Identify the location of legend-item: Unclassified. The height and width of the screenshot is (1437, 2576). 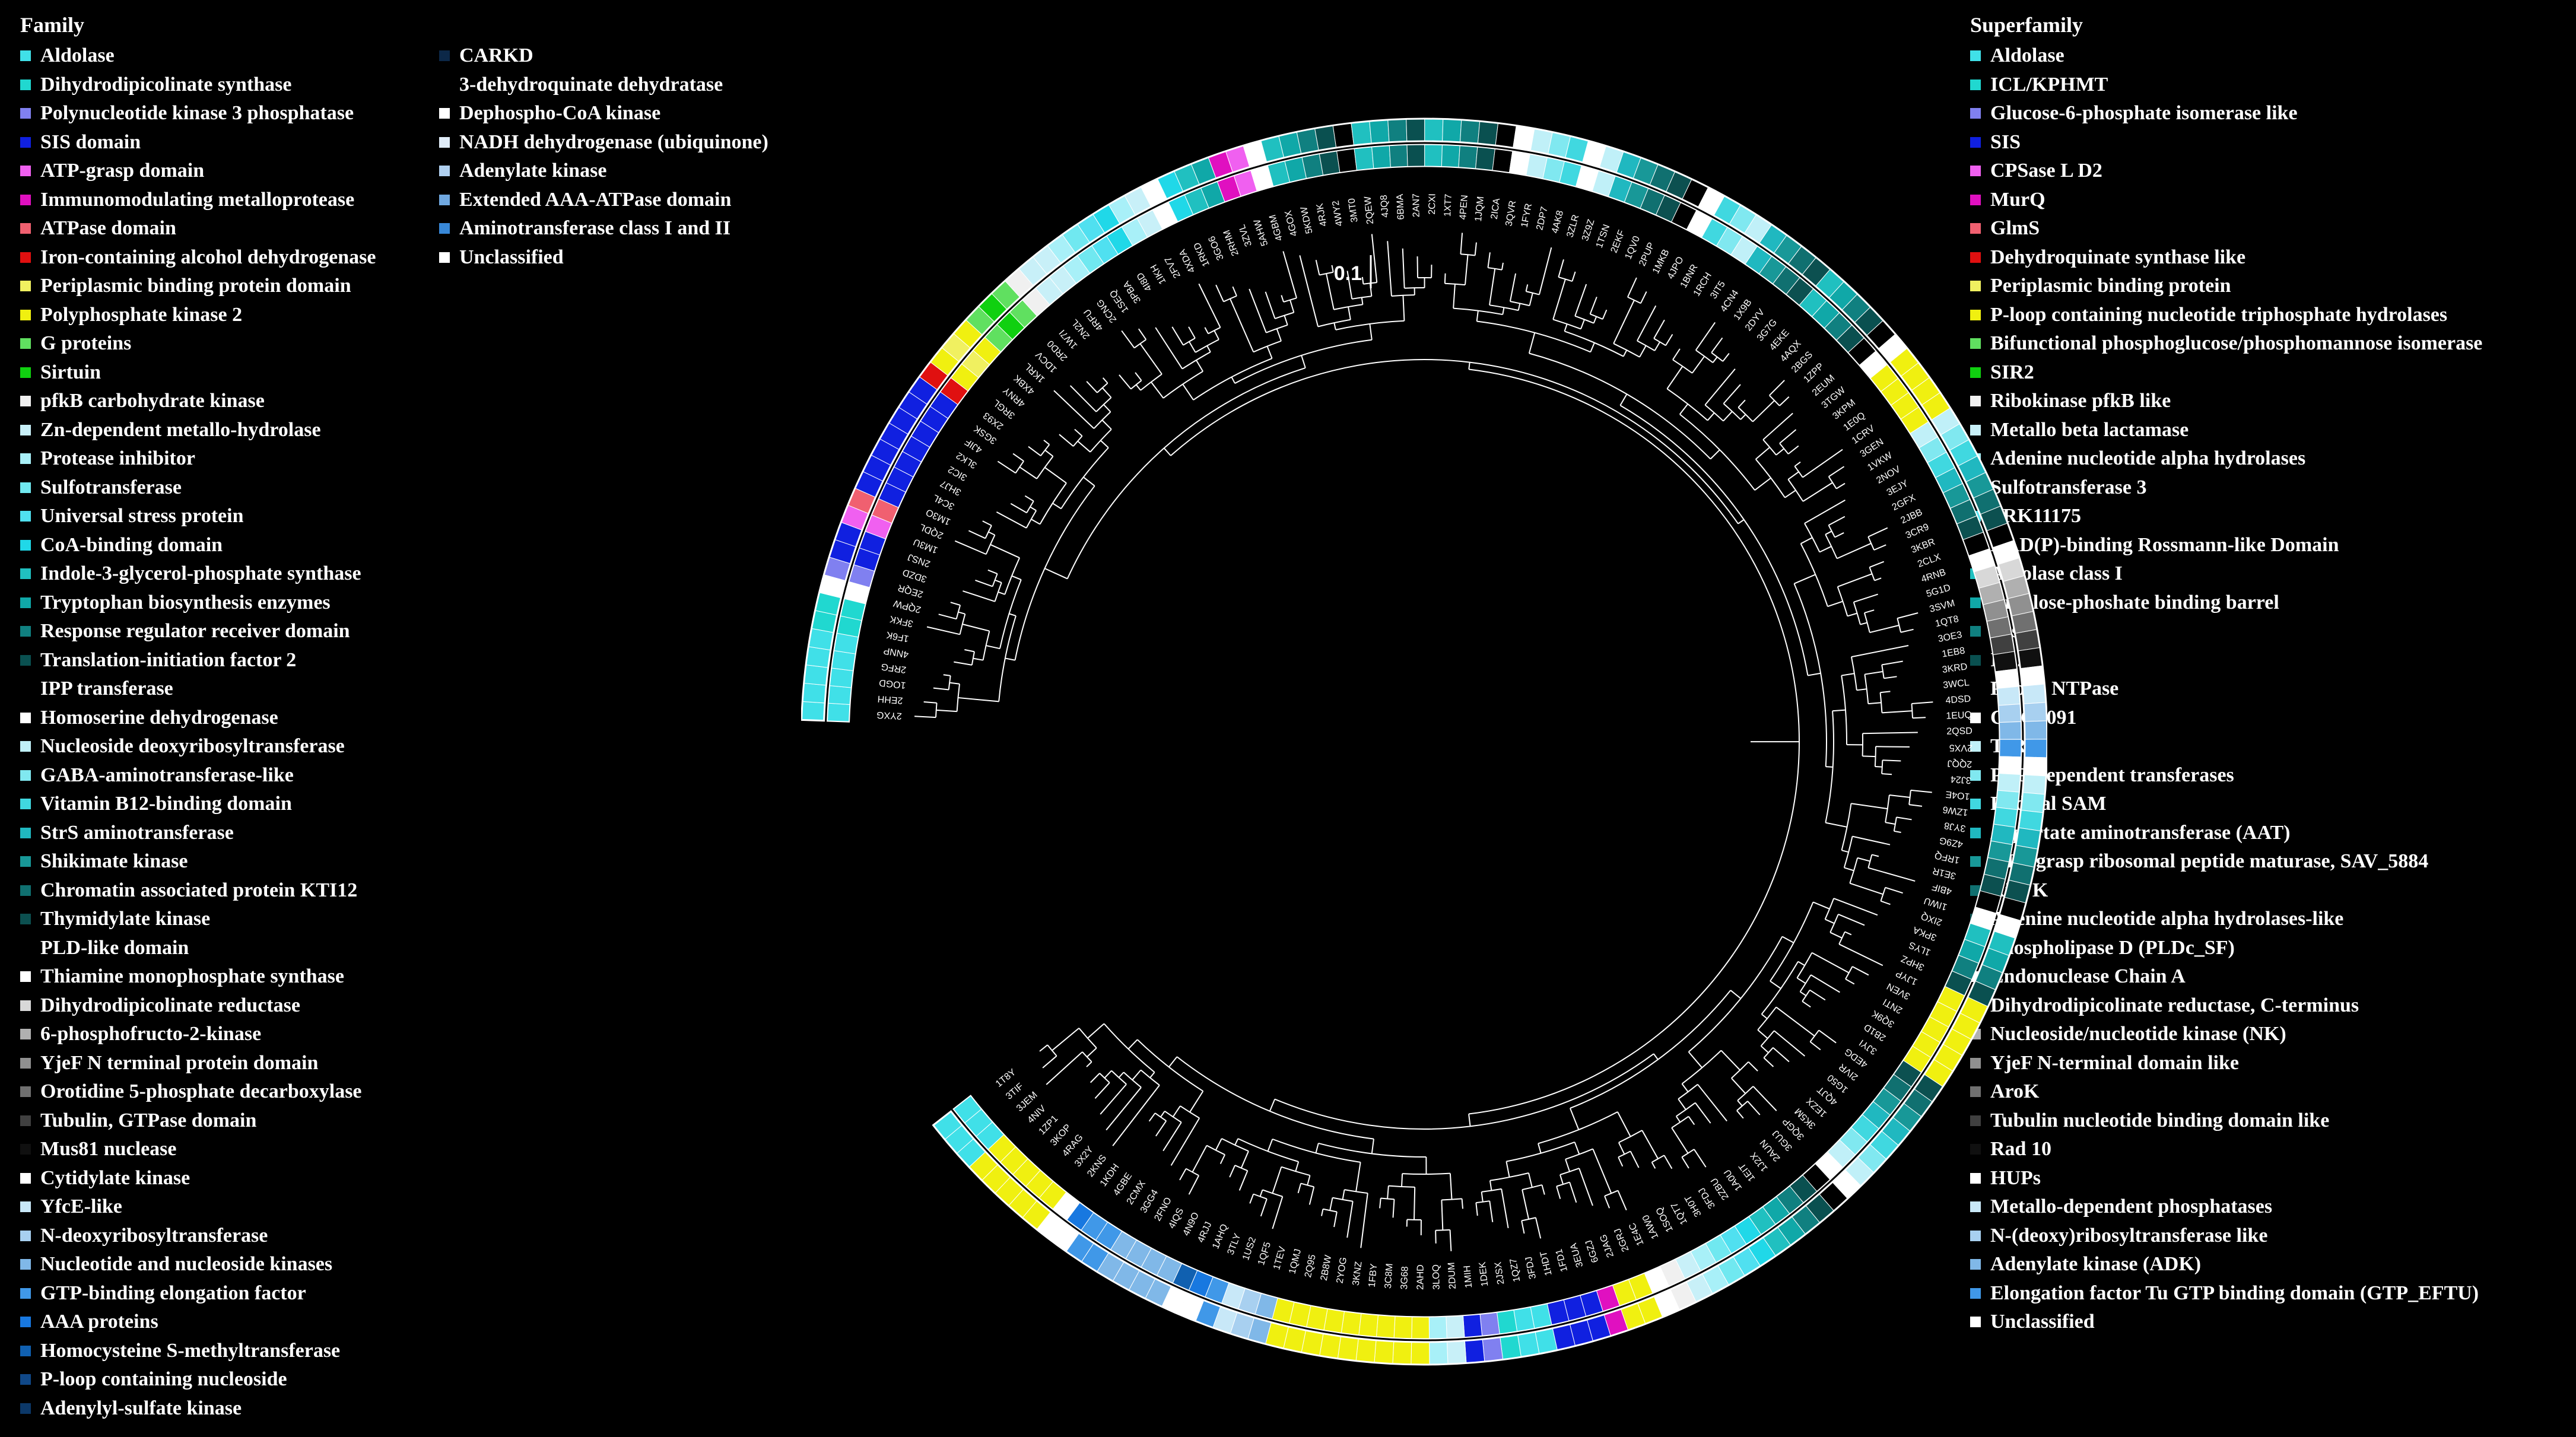
(2226, 1322).